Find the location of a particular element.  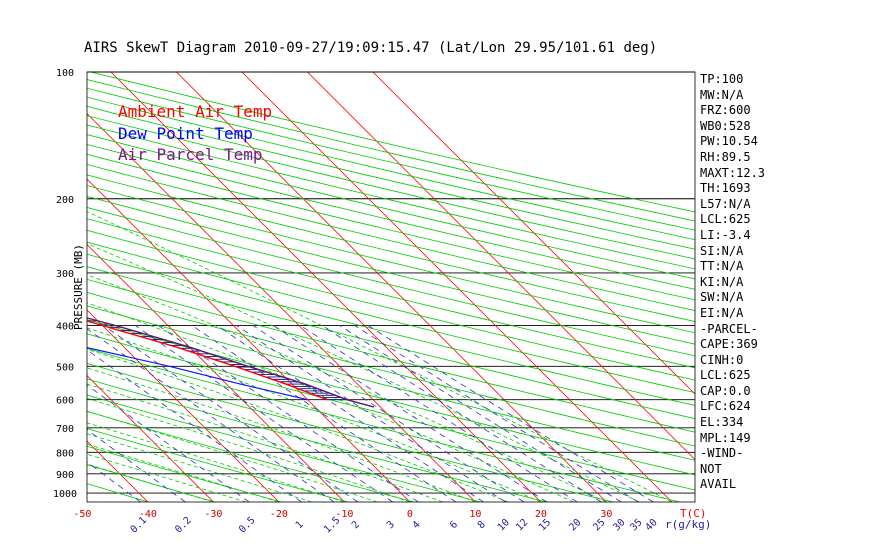

stat-item: TP:100 is located at coordinates (722, 79).